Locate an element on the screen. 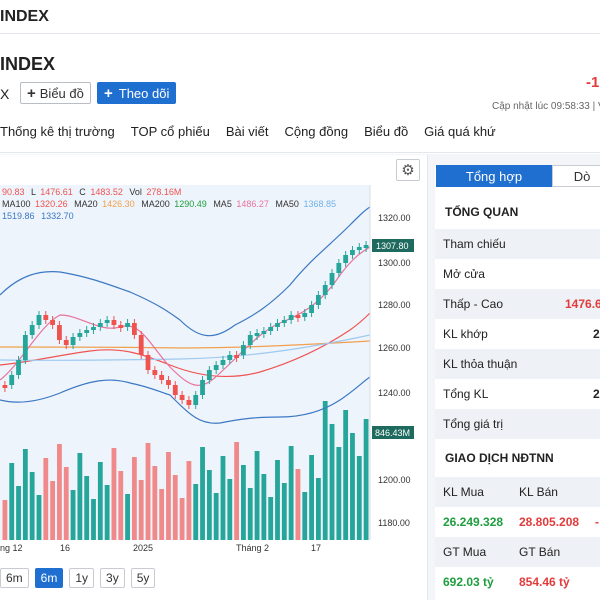 This screenshot has width=600, height=600. y-tick: 1320.00 is located at coordinates (394, 218).